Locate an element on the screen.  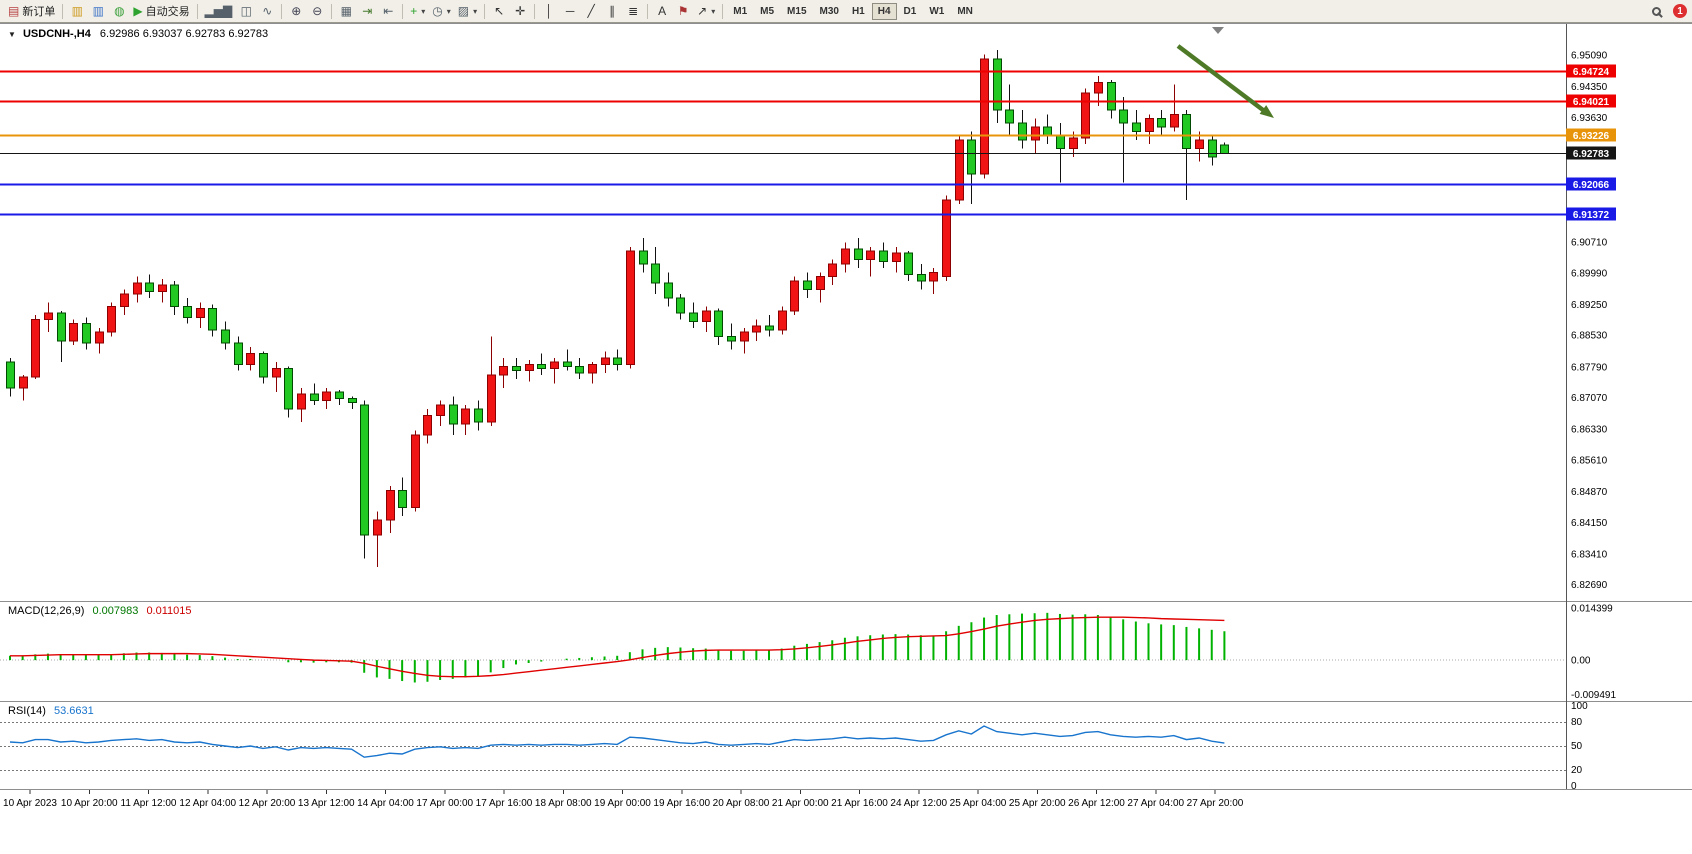
timeframe-m30: M30 is located at coordinates (829, 11).